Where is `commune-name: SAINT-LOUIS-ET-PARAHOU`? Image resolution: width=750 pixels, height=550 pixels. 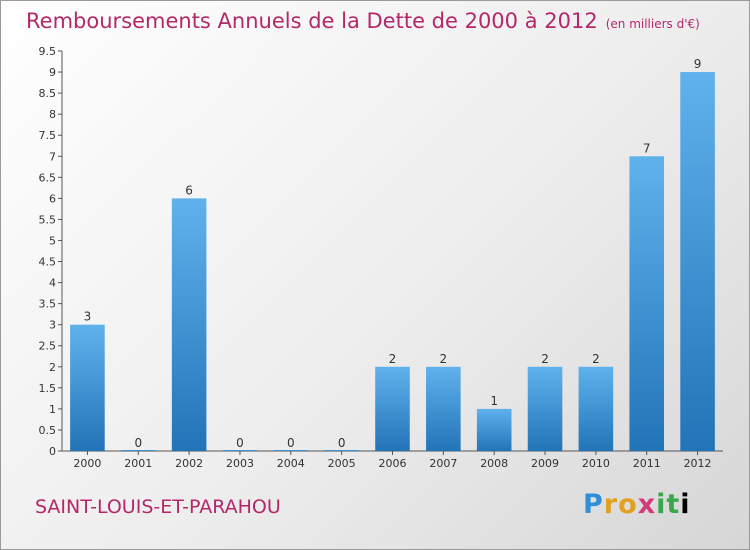
commune-name: SAINT-LOUIS-ET-PARAHOU is located at coordinates (158, 507).